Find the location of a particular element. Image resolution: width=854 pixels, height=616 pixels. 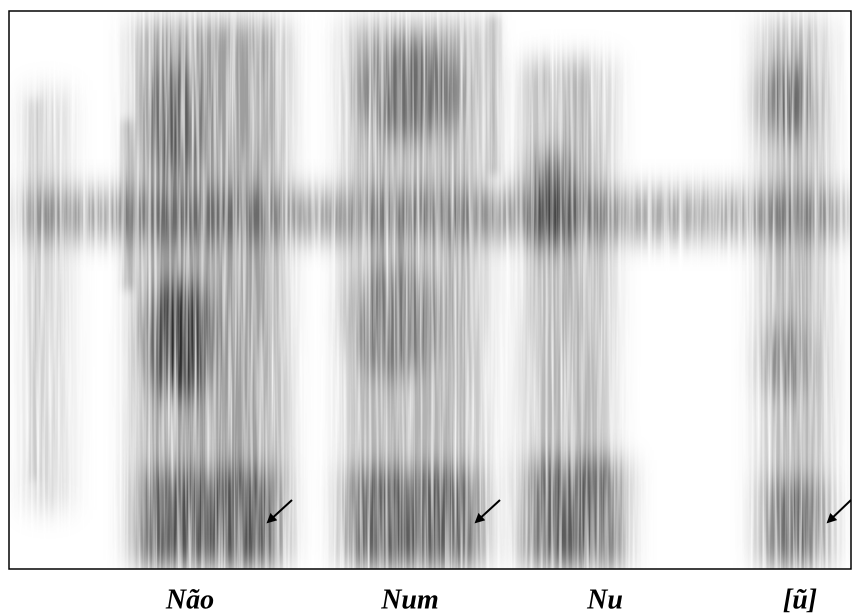

word-label: Nu is located at coordinates (604, 599).